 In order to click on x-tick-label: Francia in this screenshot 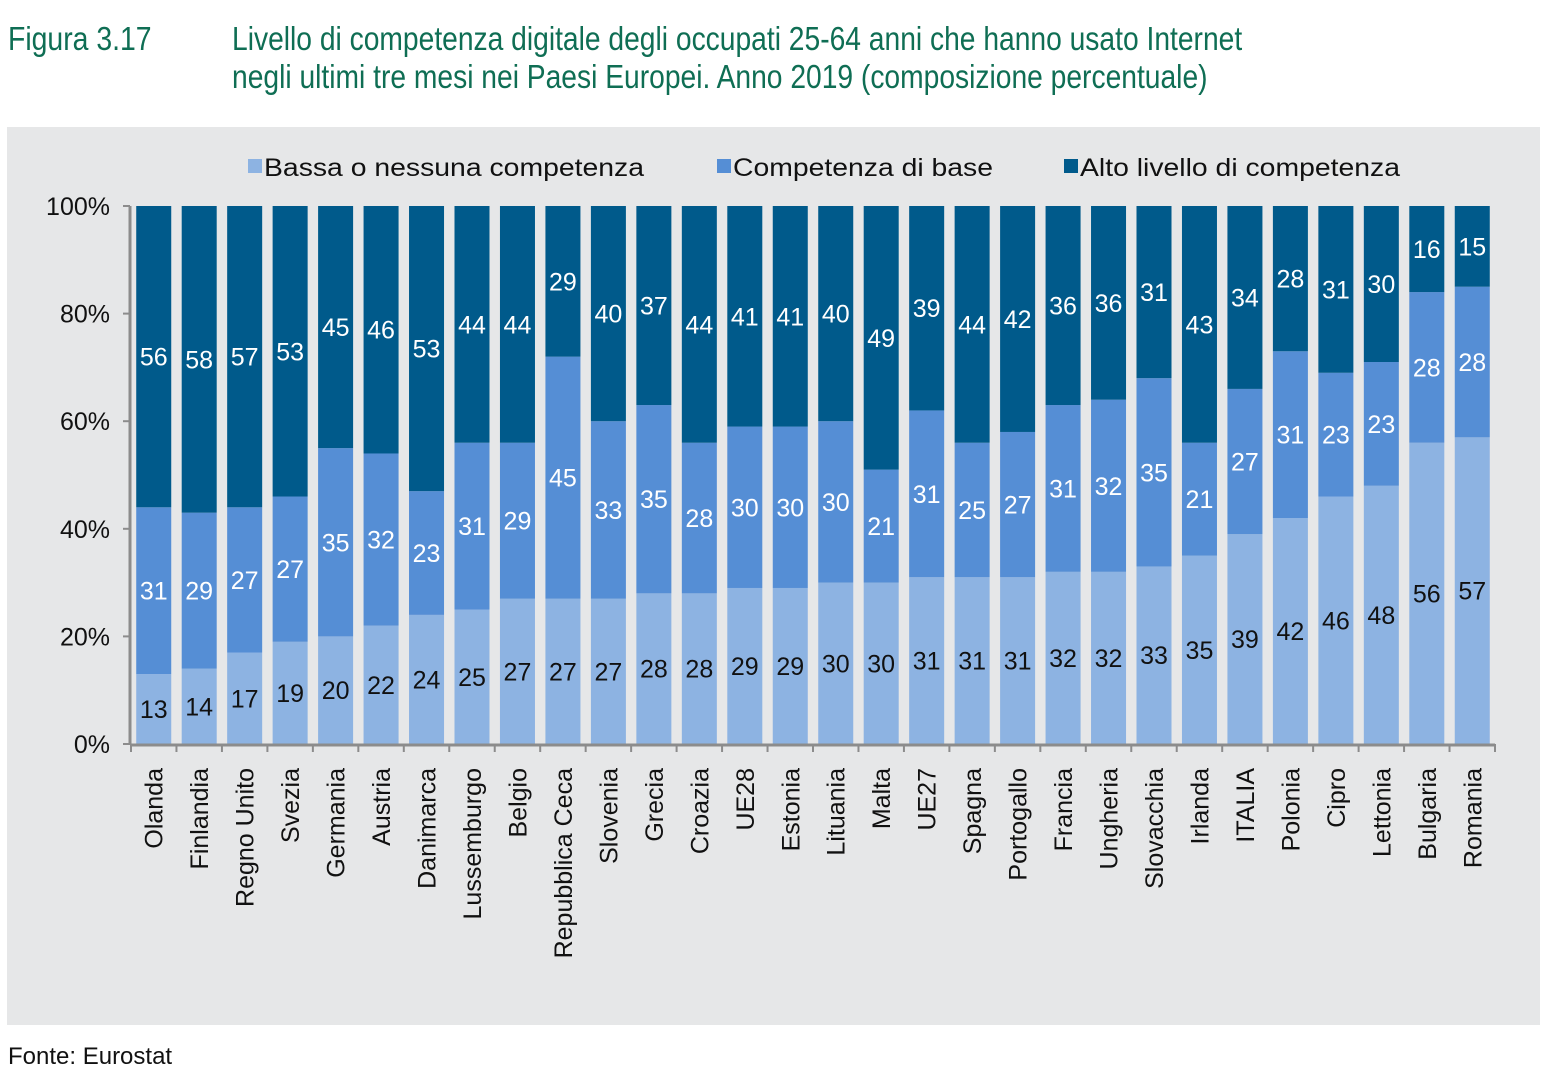, I will do `click(1064, 809)`.